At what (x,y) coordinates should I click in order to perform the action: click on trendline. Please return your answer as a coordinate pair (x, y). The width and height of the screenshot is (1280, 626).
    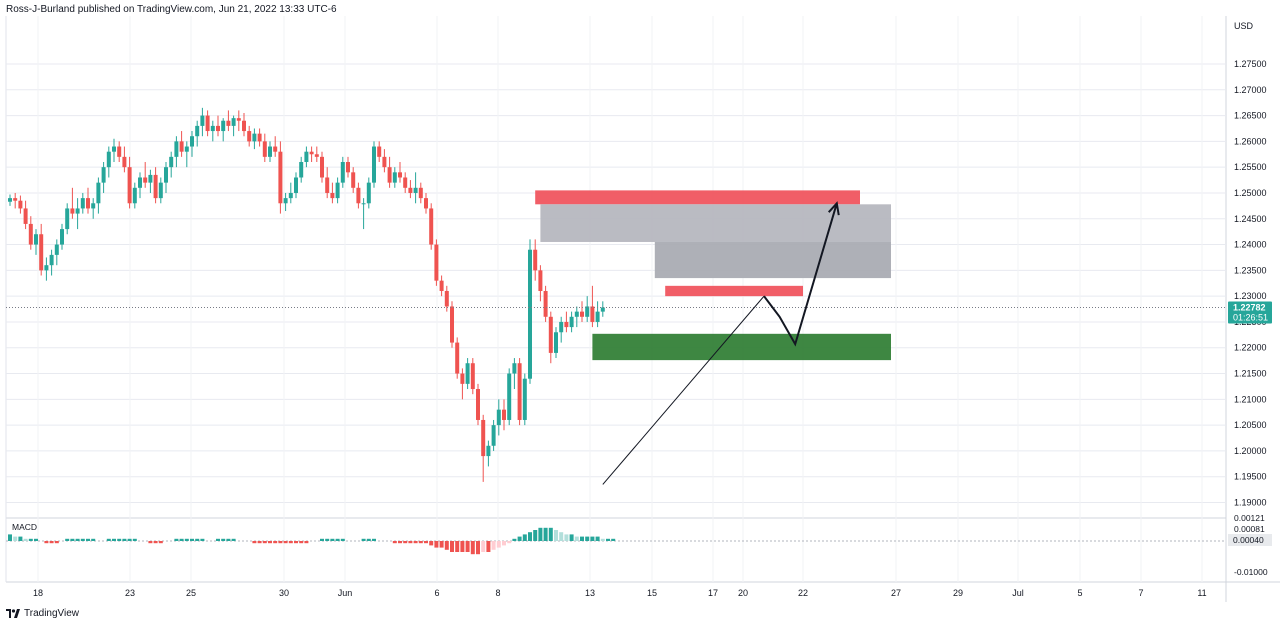
    Looking at the image, I should click on (683, 390).